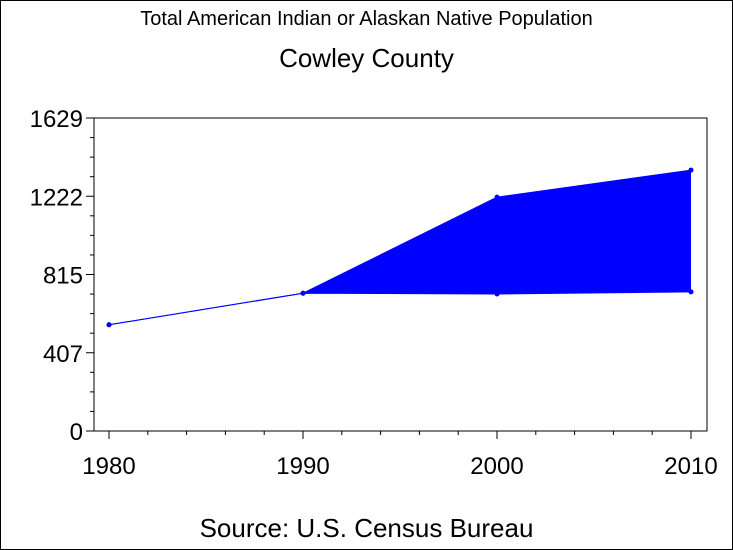 This screenshot has width=733, height=550. What do you see at coordinates (108, 466) in the screenshot?
I see `x-tick-label: 1980` at bounding box center [108, 466].